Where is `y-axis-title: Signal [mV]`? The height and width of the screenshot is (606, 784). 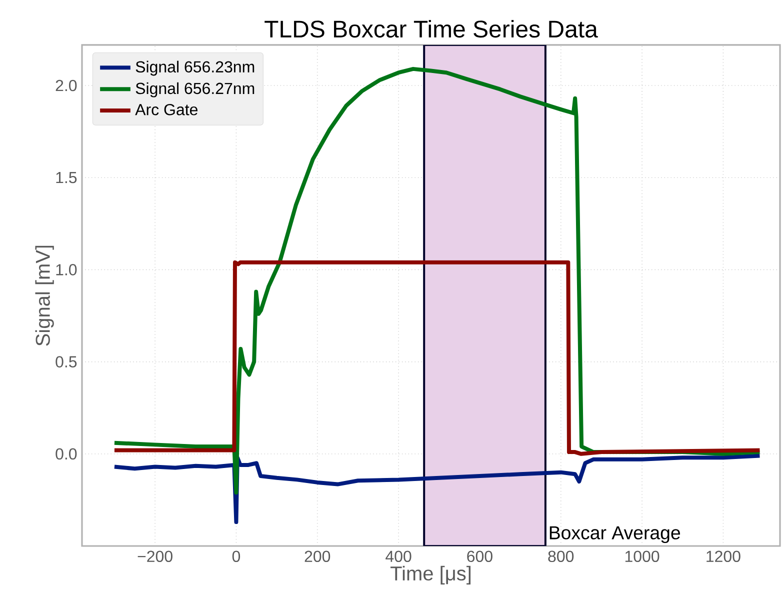
y-axis-title: Signal [mV] is located at coordinates (44, 296).